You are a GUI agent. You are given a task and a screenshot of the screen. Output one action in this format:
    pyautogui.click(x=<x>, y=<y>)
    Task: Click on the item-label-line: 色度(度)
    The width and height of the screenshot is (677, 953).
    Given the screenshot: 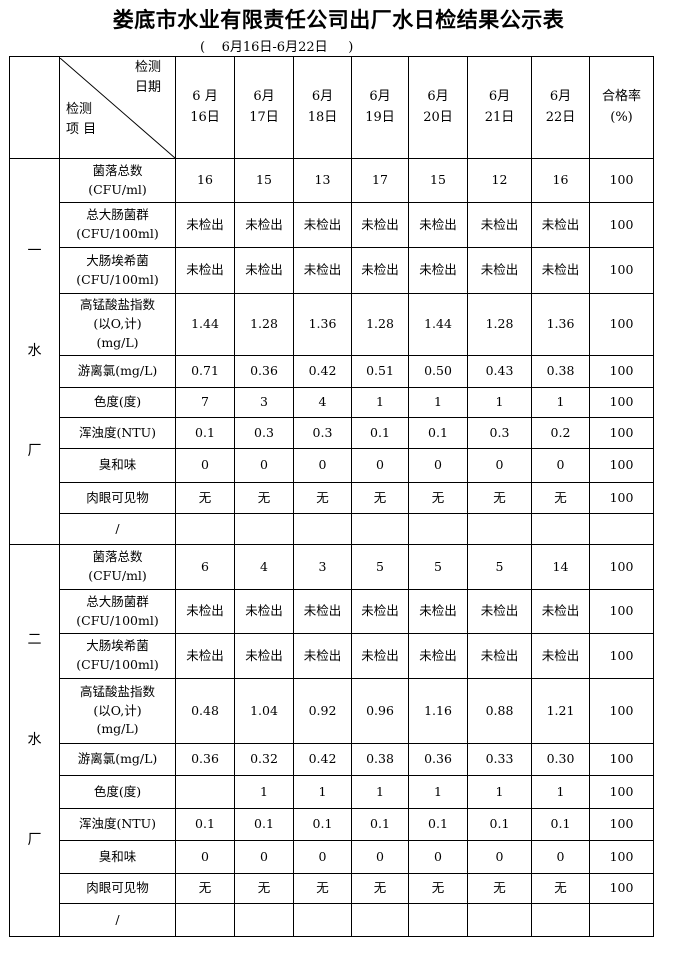 What is the action you would take?
    pyautogui.click(x=117, y=402)
    